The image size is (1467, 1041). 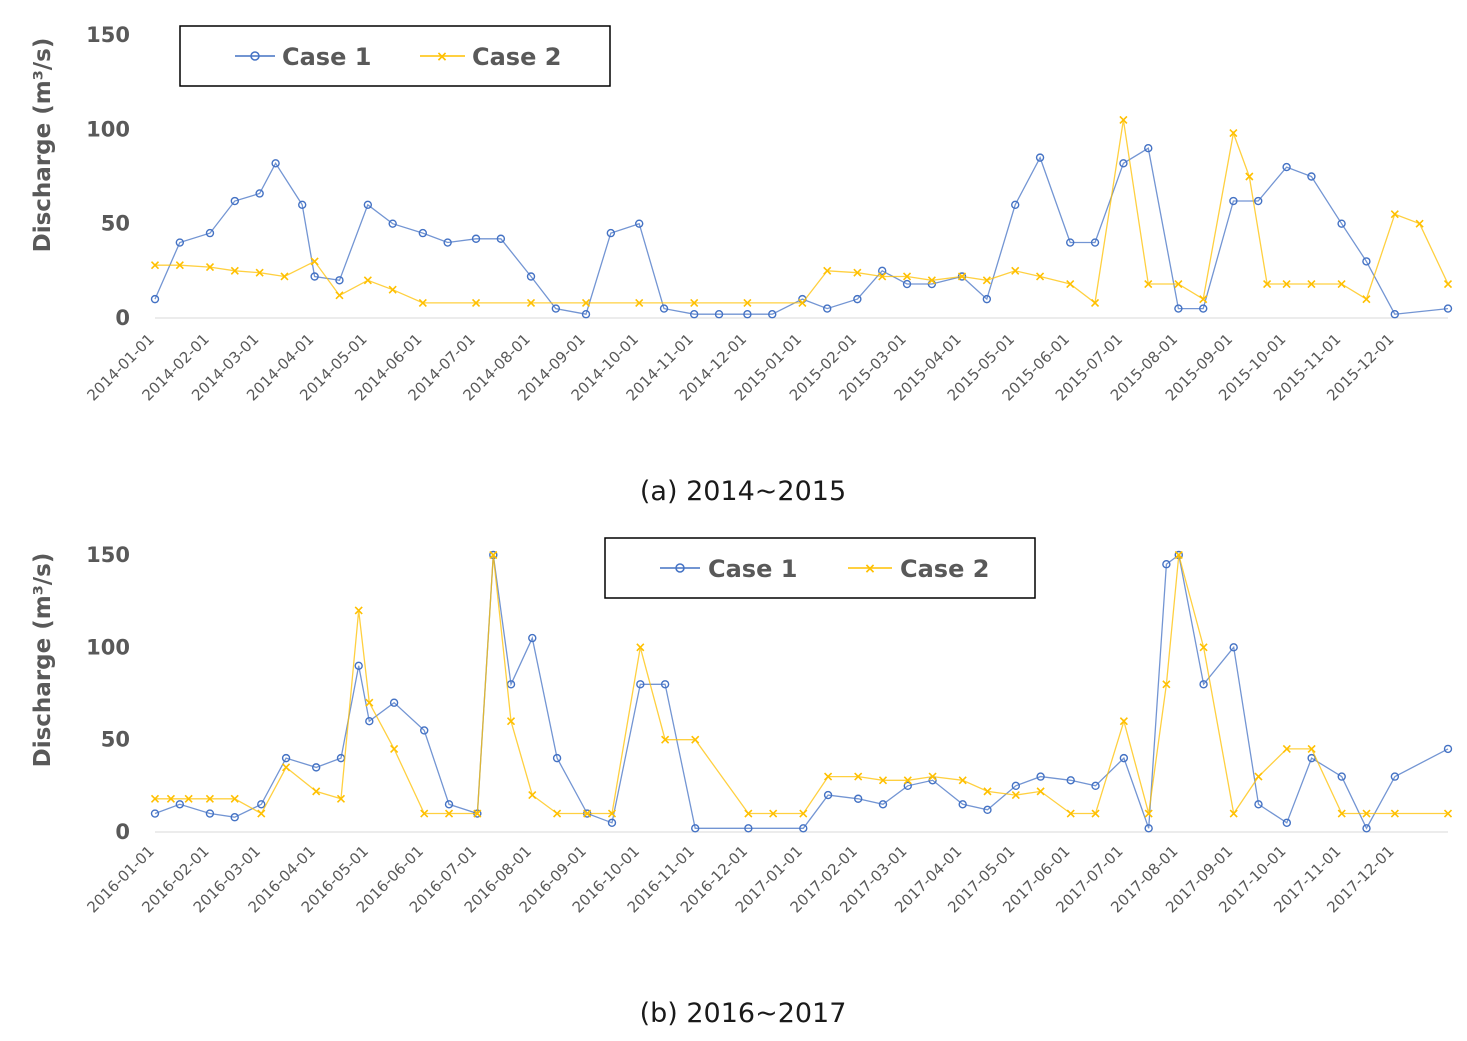 What do you see at coordinates (870, 569) in the screenshot?
I see `legend-marker-case2: ×` at bounding box center [870, 569].